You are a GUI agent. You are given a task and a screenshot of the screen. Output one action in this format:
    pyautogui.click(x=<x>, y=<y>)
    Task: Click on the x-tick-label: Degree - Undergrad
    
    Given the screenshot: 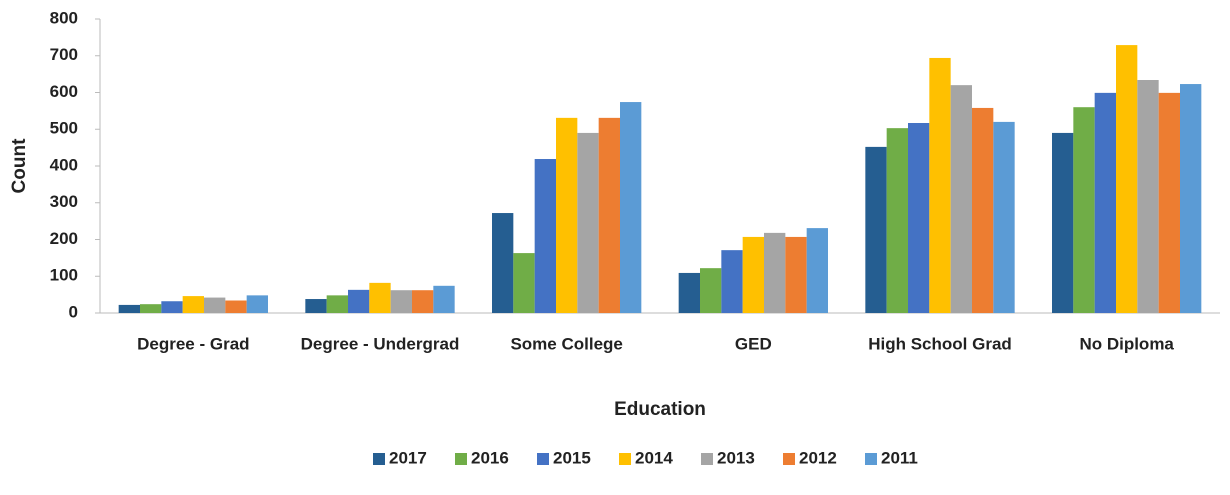 What is the action you would take?
    pyautogui.click(x=380, y=343)
    